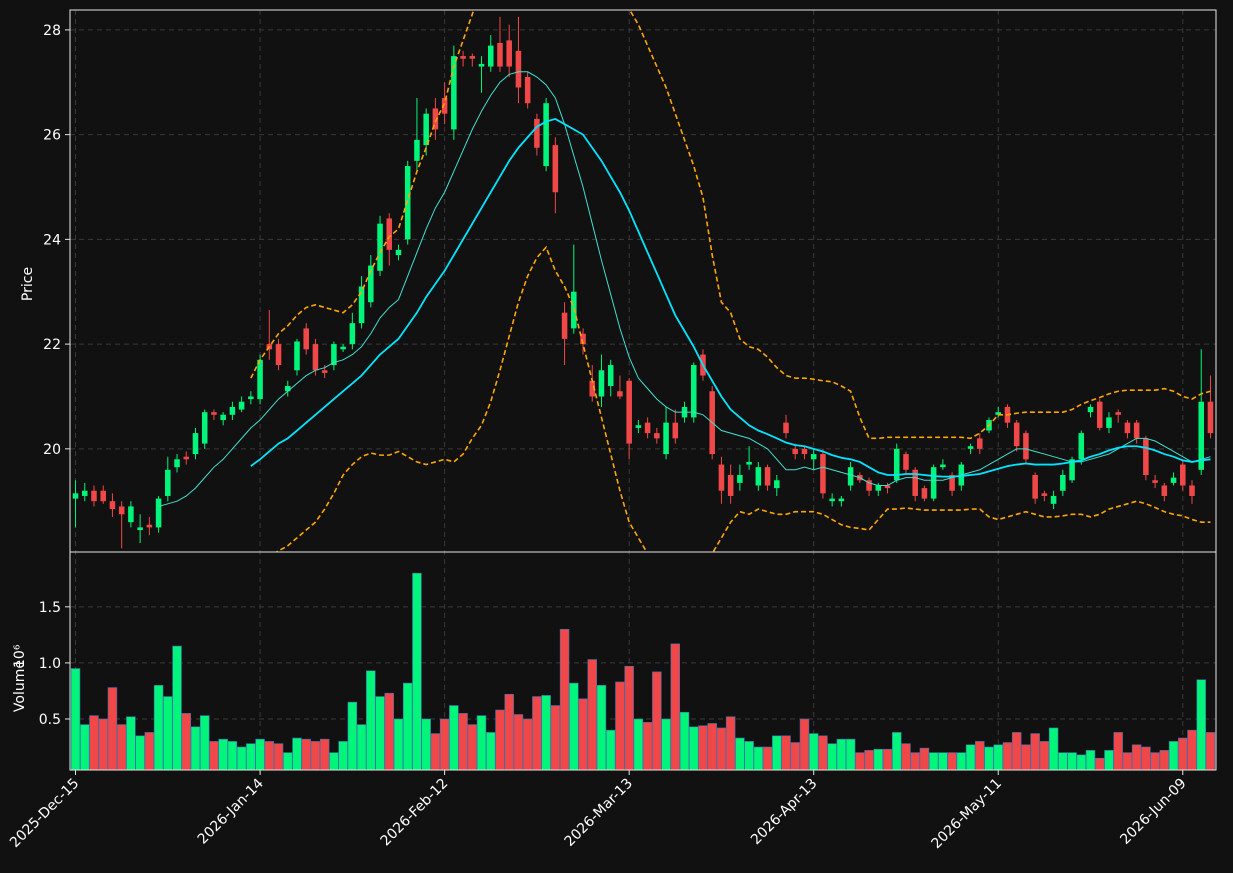 Image resolution: width=1233 pixels, height=873 pixels. Describe the element at coordinates (52, 240) in the screenshot. I see `y-tick-label: 24` at that location.